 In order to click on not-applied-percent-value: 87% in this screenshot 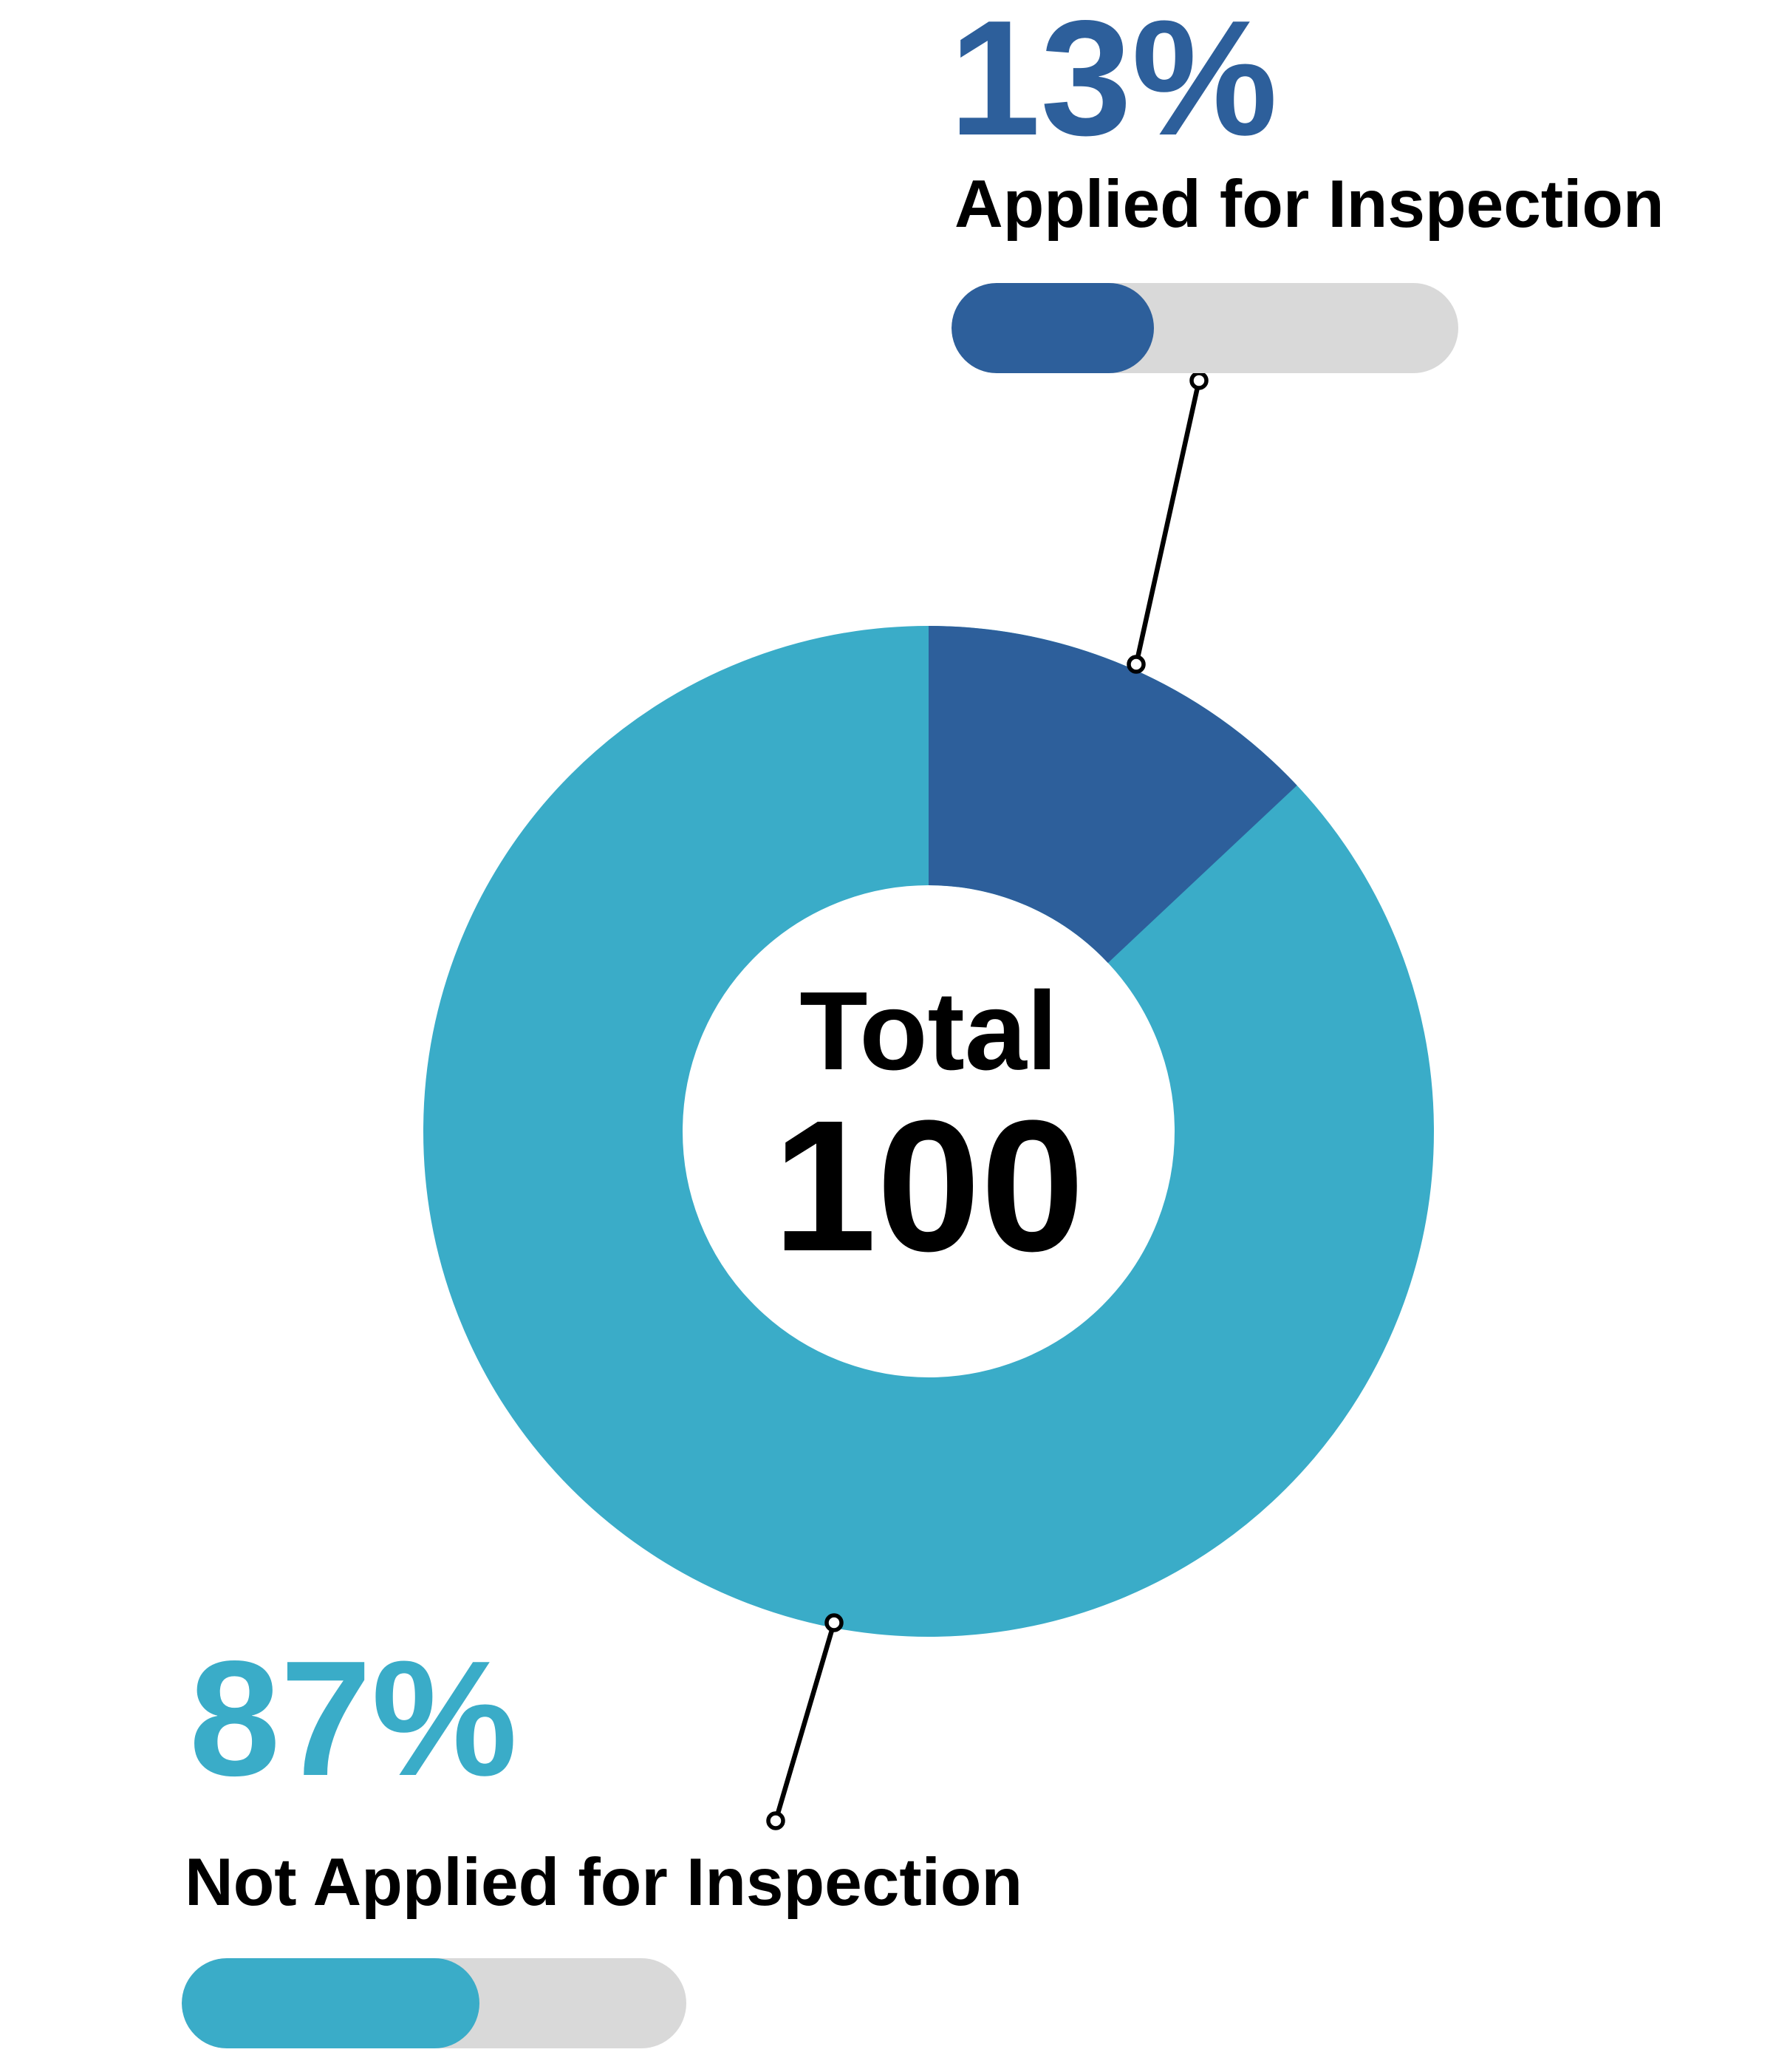, I will do `click(353, 1718)`.